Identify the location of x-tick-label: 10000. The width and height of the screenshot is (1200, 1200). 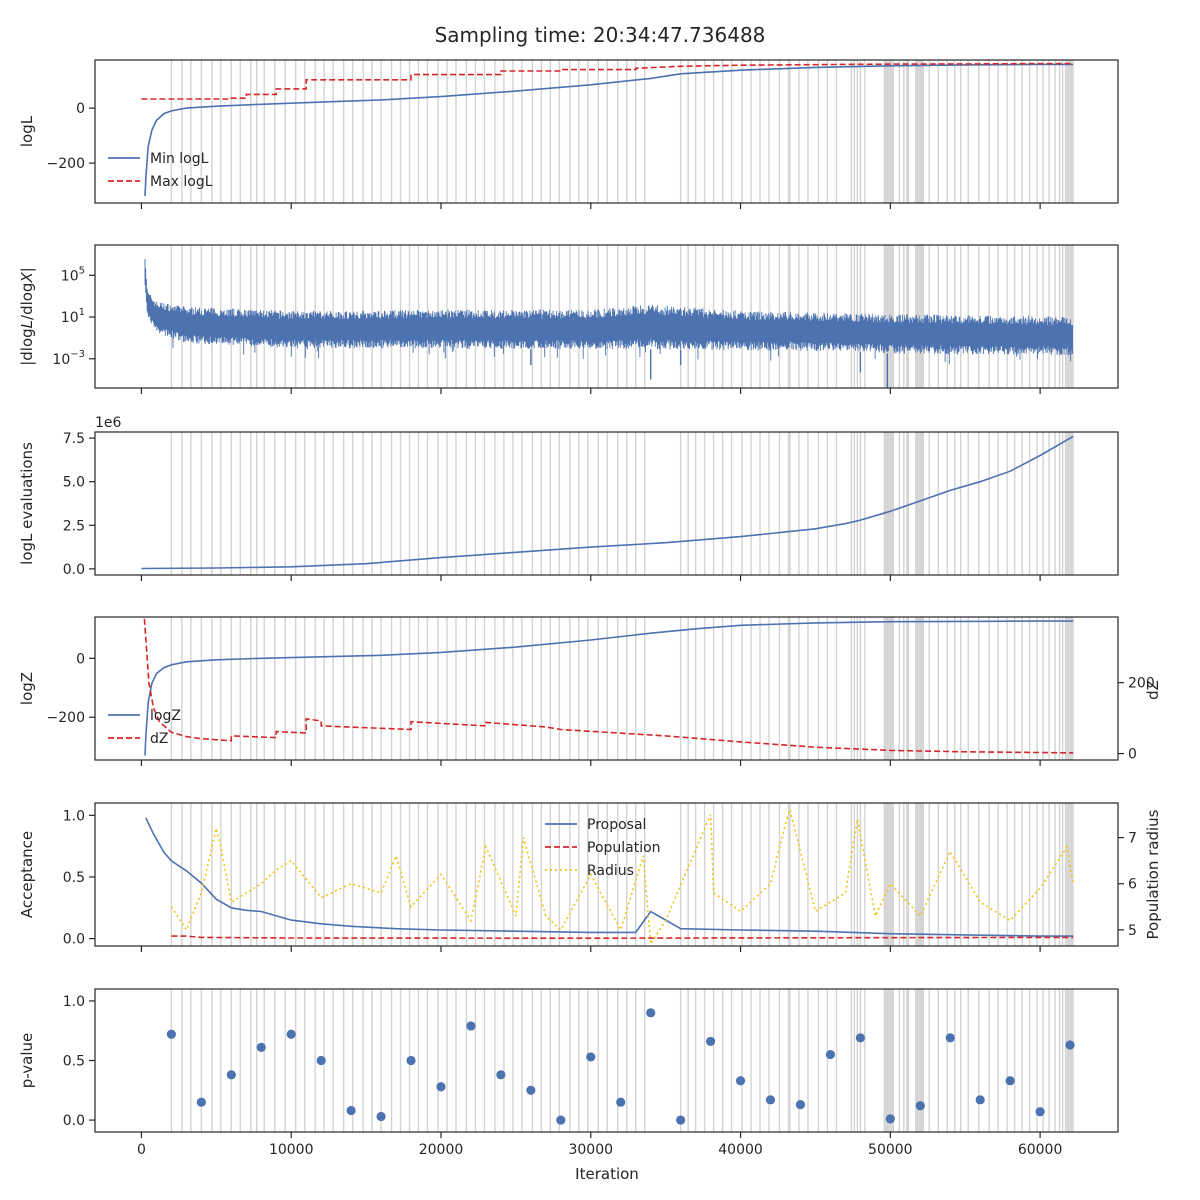
(291, 1150).